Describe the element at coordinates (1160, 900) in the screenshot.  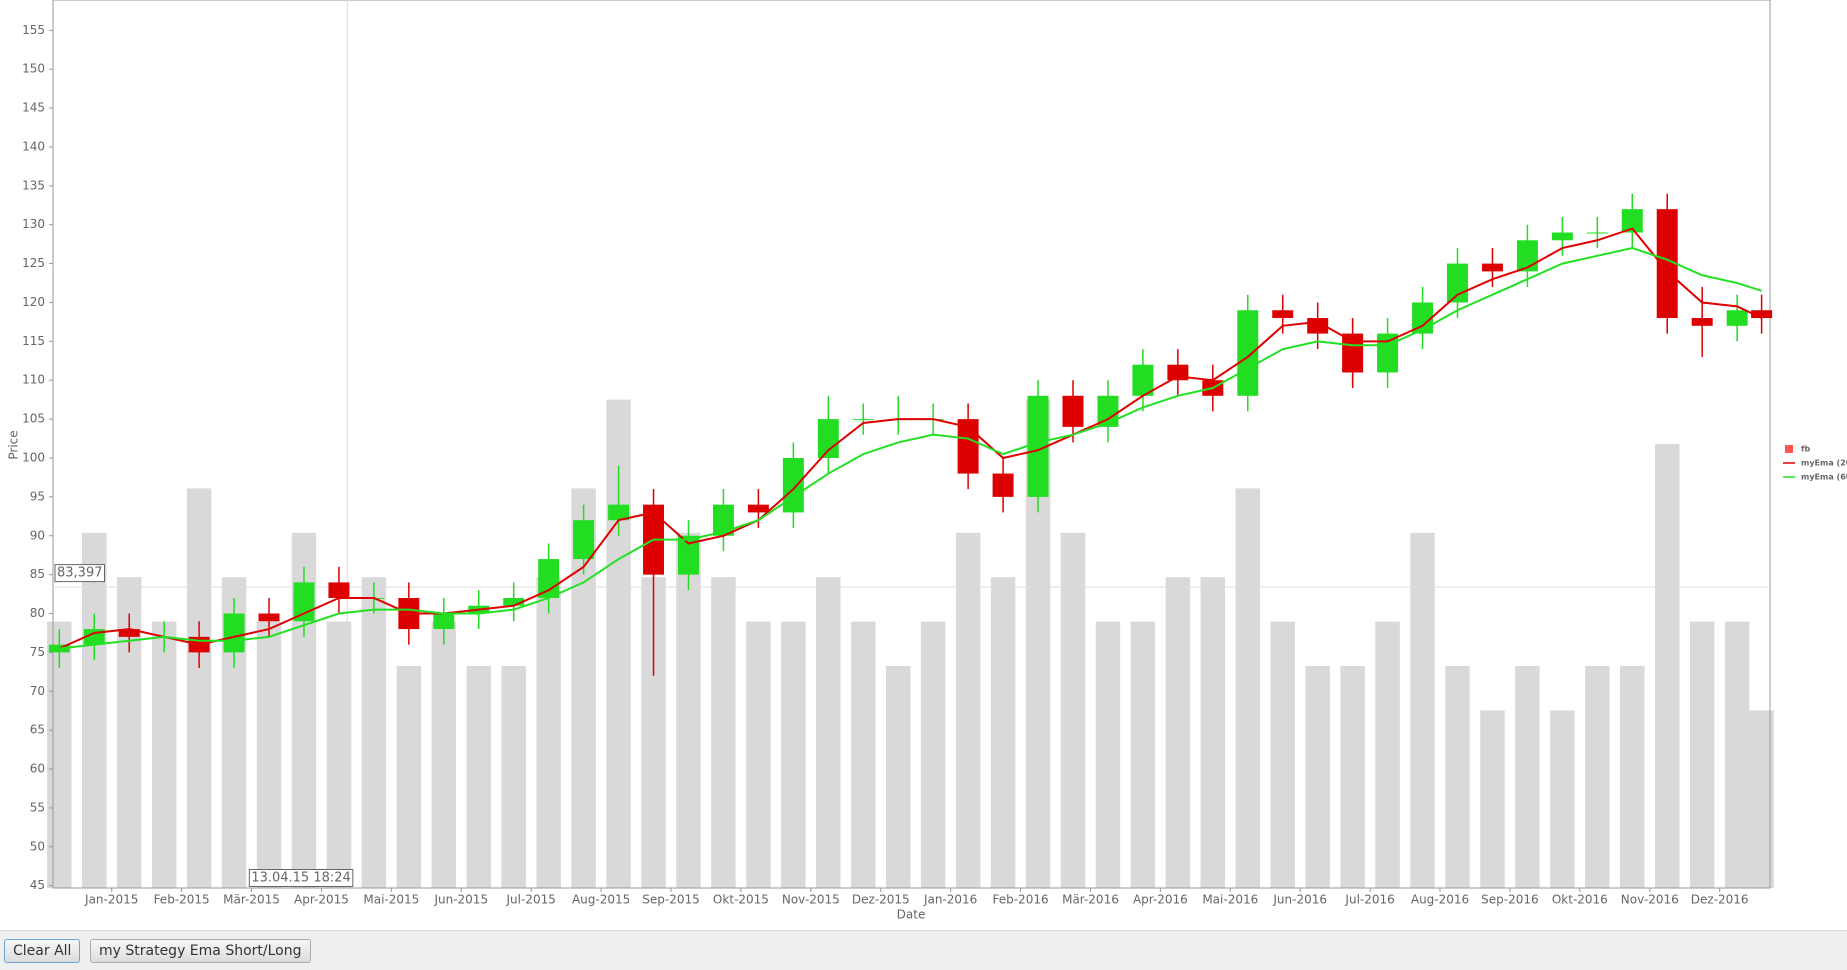
I see `x-tick-label: Apr-2016` at that location.